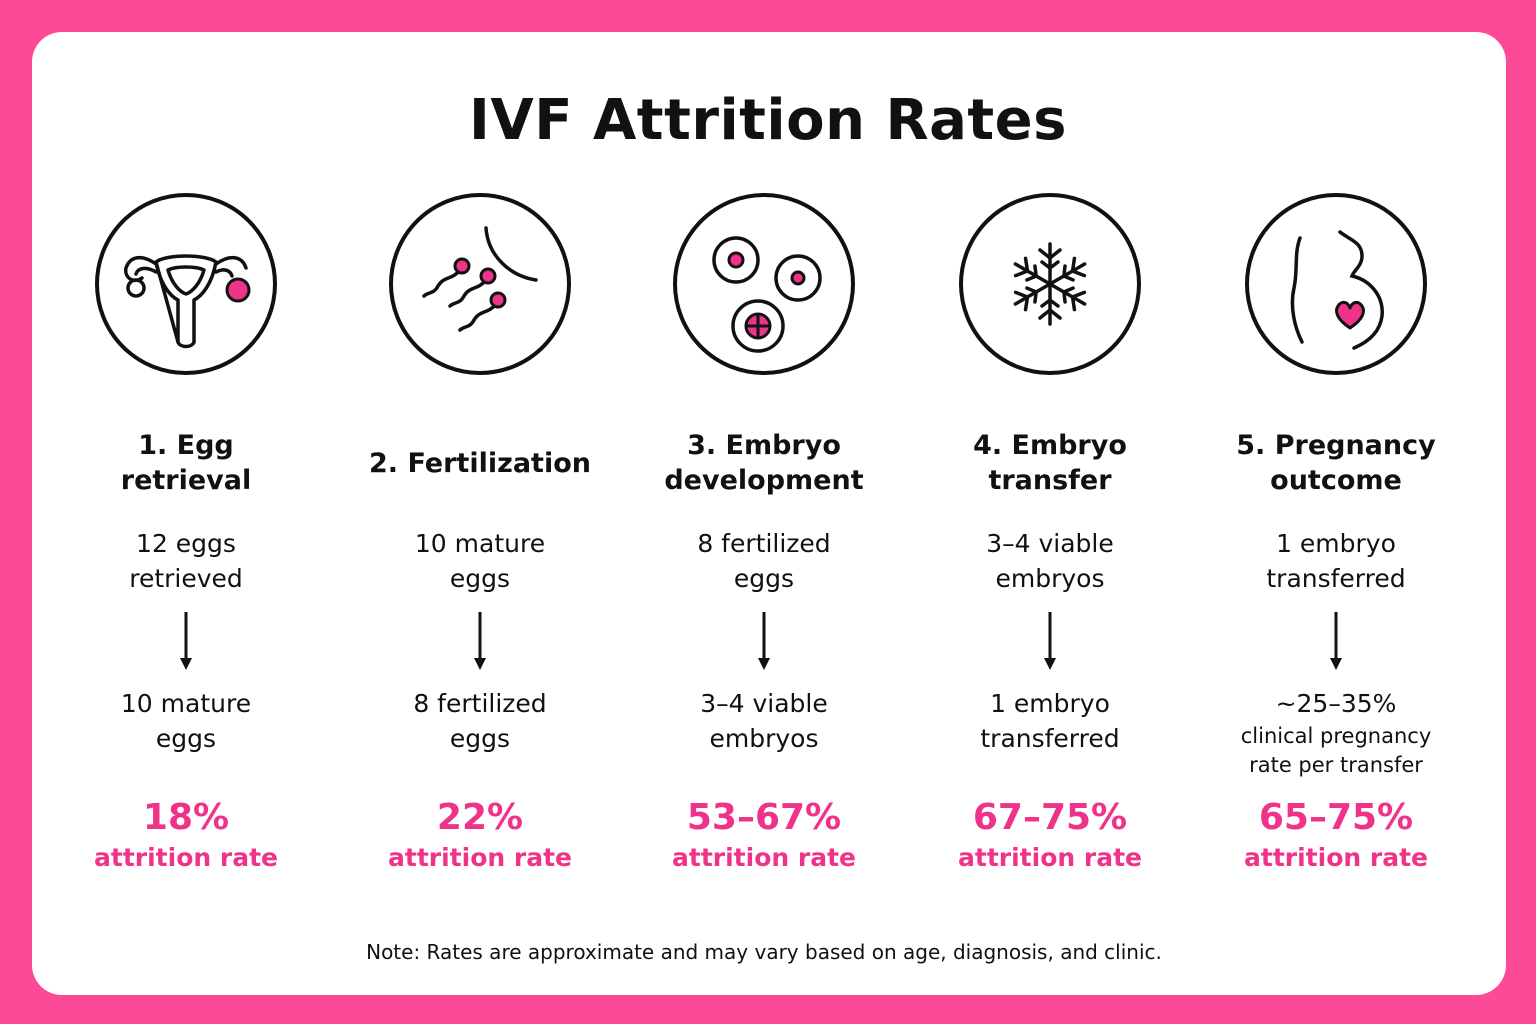  Describe the element at coordinates (1050, 721) in the screenshot. I see `to-value: 1 embryo transferred` at that location.